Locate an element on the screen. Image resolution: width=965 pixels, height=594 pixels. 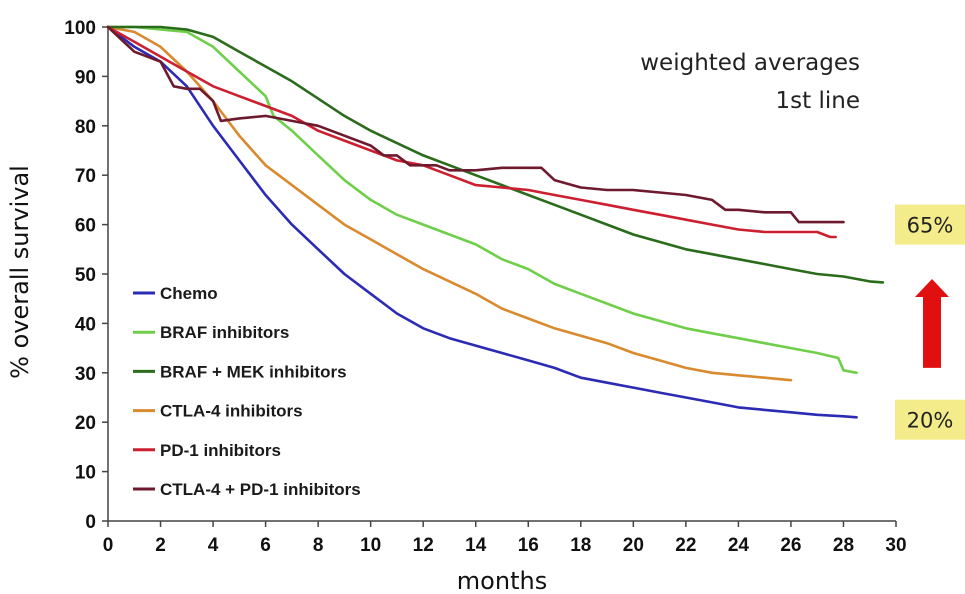
x-tick-label: 4 is located at coordinates (213, 545).